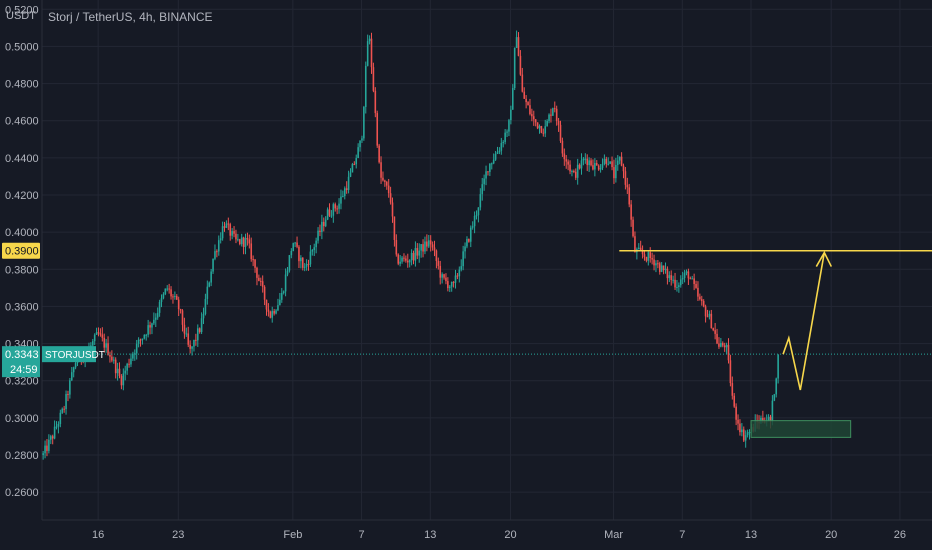 The width and height of the screenshot is (932, 550). What do you see at coordinates (801, 429) in the screenshot?
I see `support-zone` at bounding box center [801, 429].